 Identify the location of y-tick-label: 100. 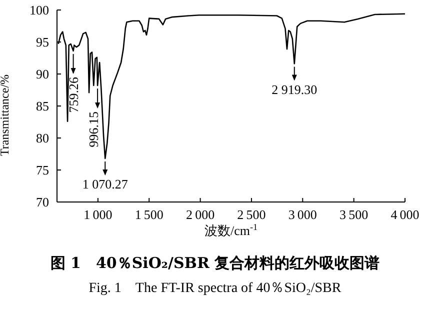
(39, 10).